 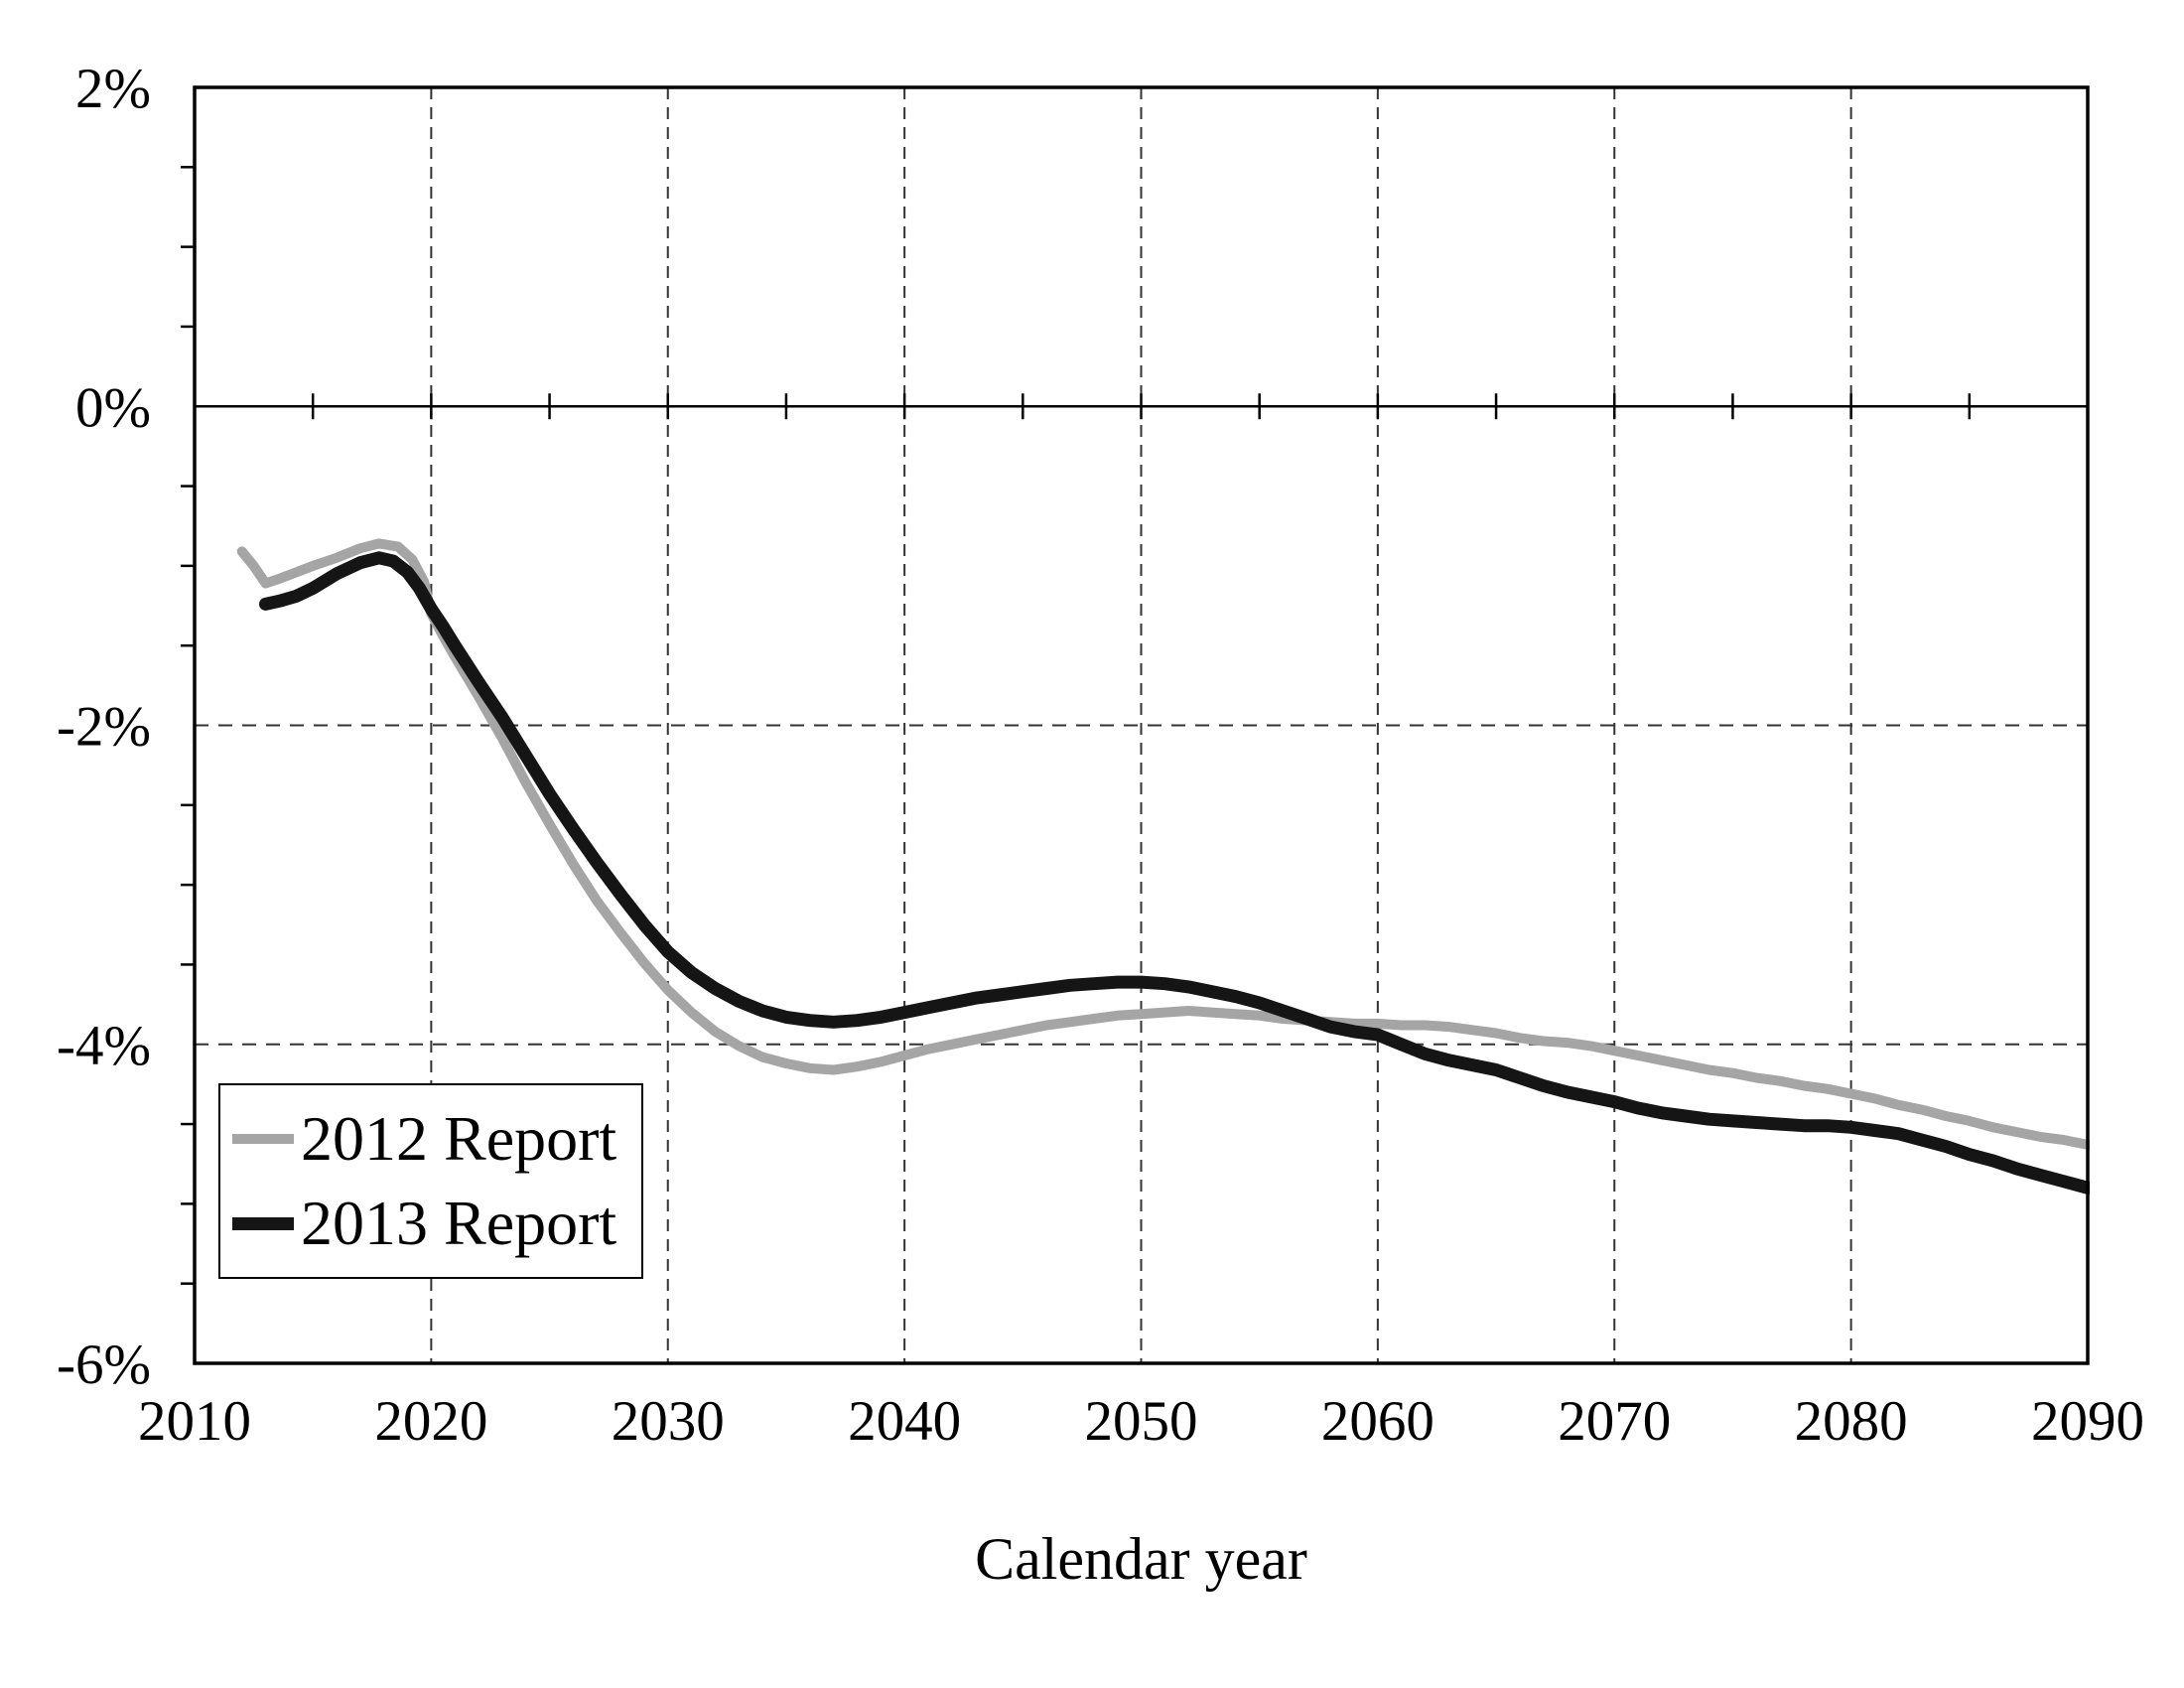 What do you see at coordinates (113, 89) in the screenshot?
I see `y-tick-label-2%: 2%` at bounding box center [113, 89].